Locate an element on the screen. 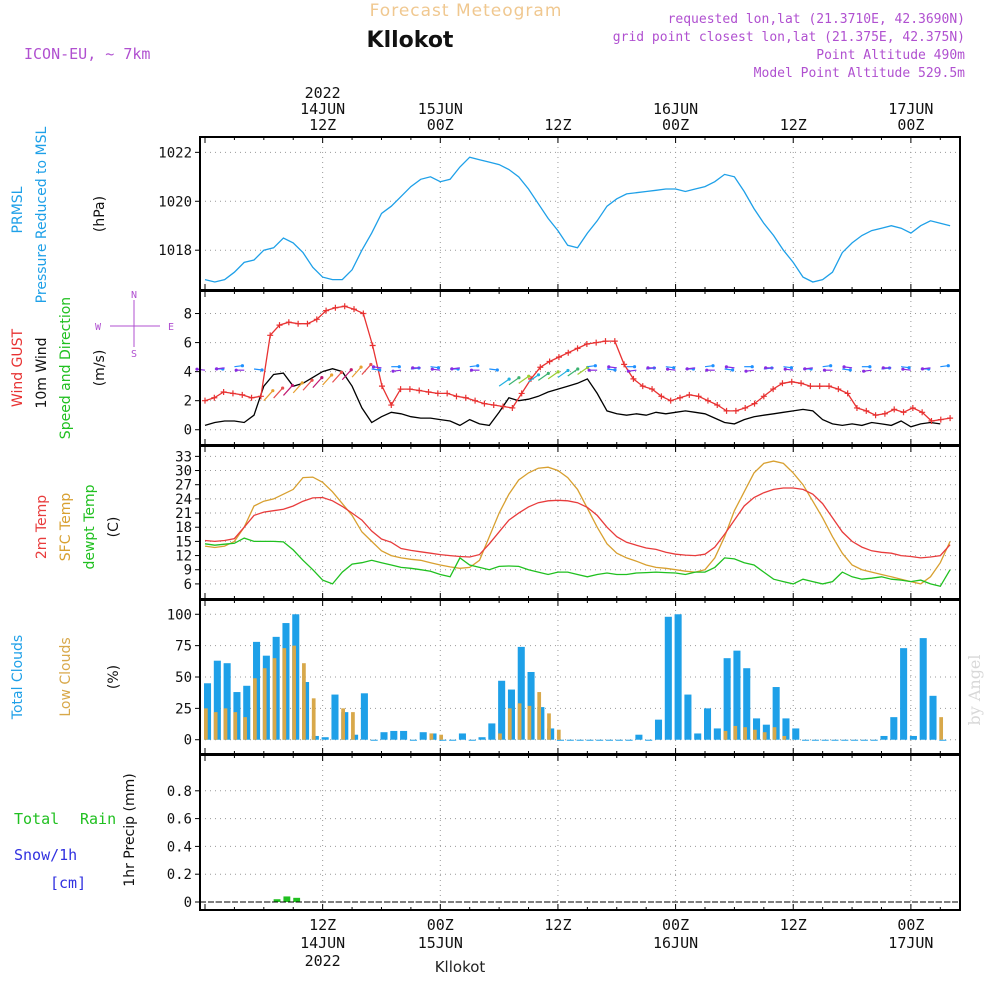  compass-n: N is located at coordinates (134, 295).